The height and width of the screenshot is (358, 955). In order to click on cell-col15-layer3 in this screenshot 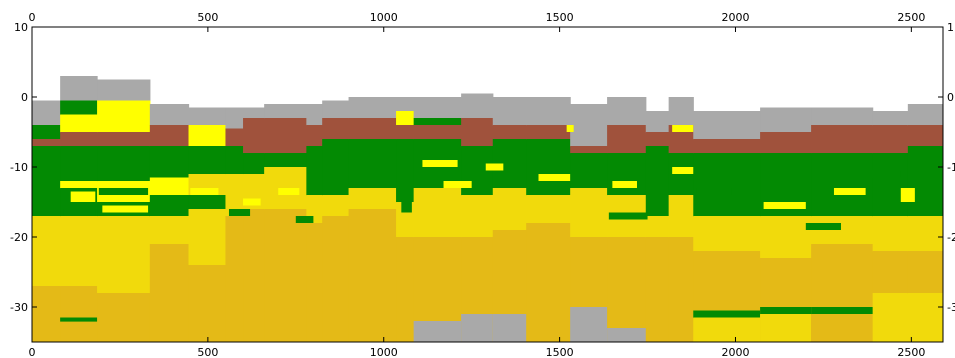, I will do `click(548, 209)`.